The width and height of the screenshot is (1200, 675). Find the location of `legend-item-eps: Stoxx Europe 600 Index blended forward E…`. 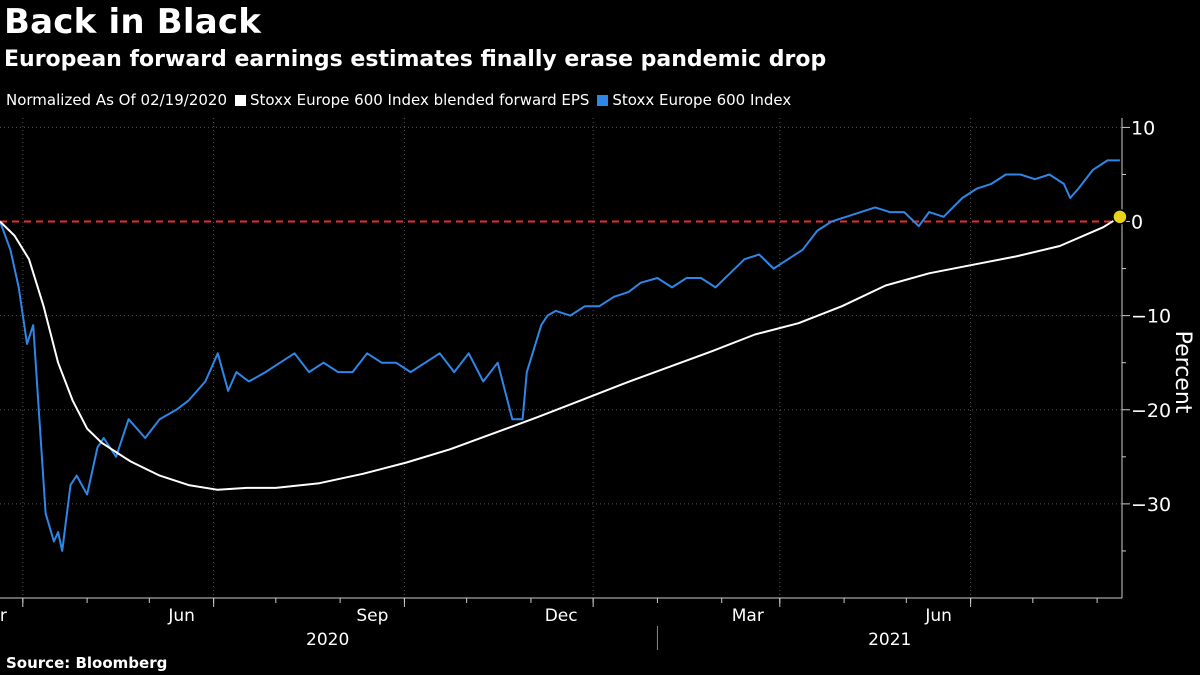

legend-item-eps: Stoxx Europe 600 Index blended forward E… is located at coordinates (412, 100).